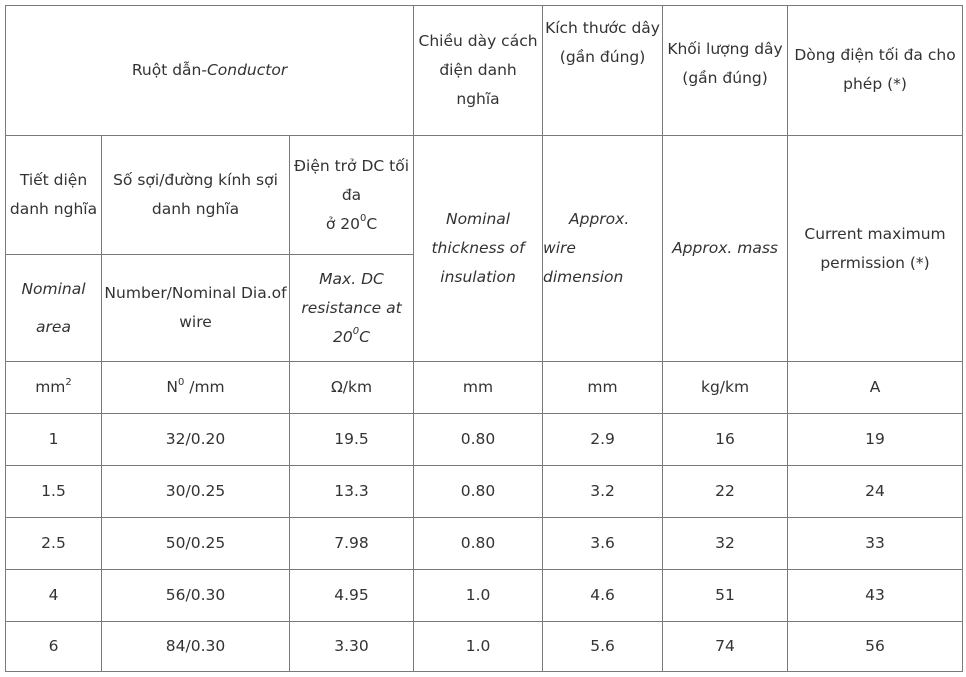  What do you see at coordinates (351, 595) in the screenshot?
I see `cell-resistance: 4.95` at bounding box center [351, 595].